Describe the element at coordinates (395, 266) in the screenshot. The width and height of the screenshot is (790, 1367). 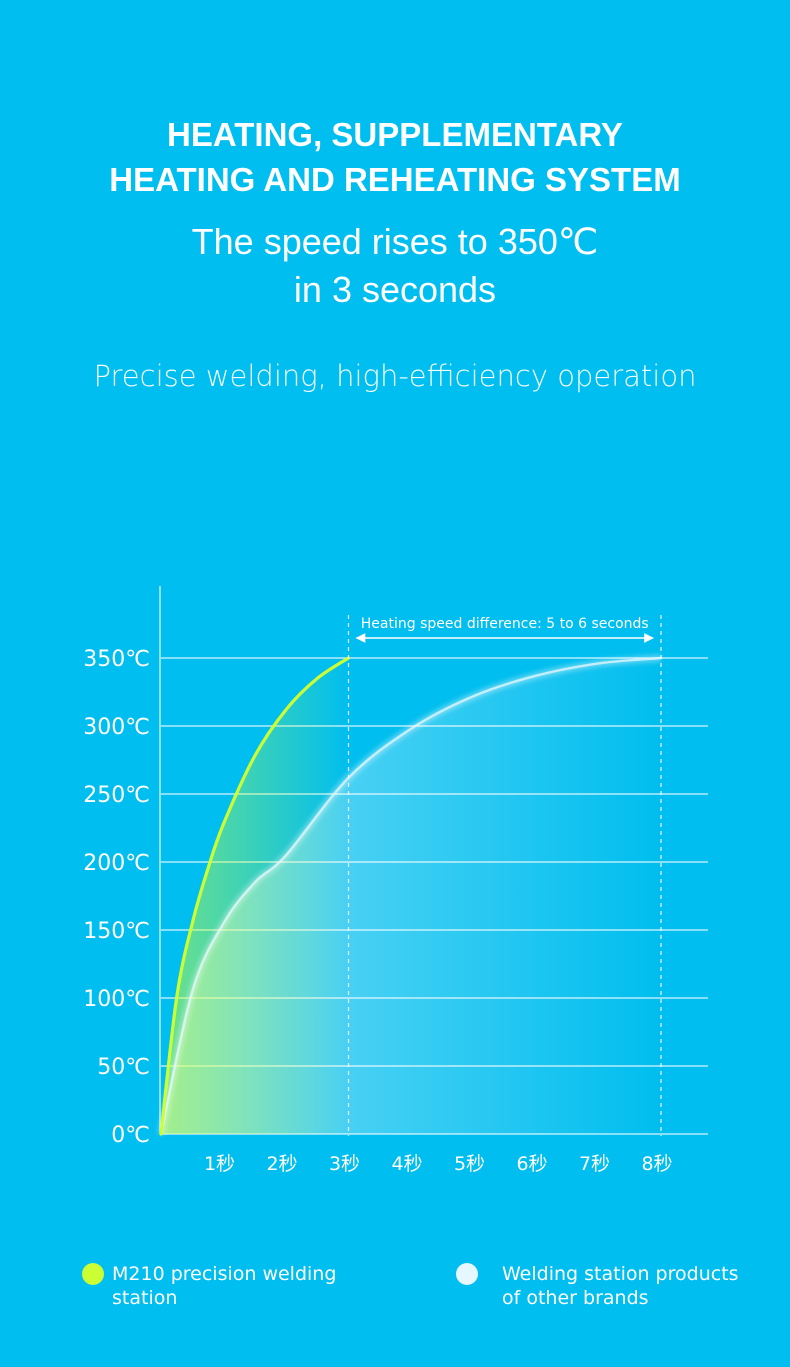
I see `page-subtitle: The speed rises to 350℃ in 3 seconds` at that location.